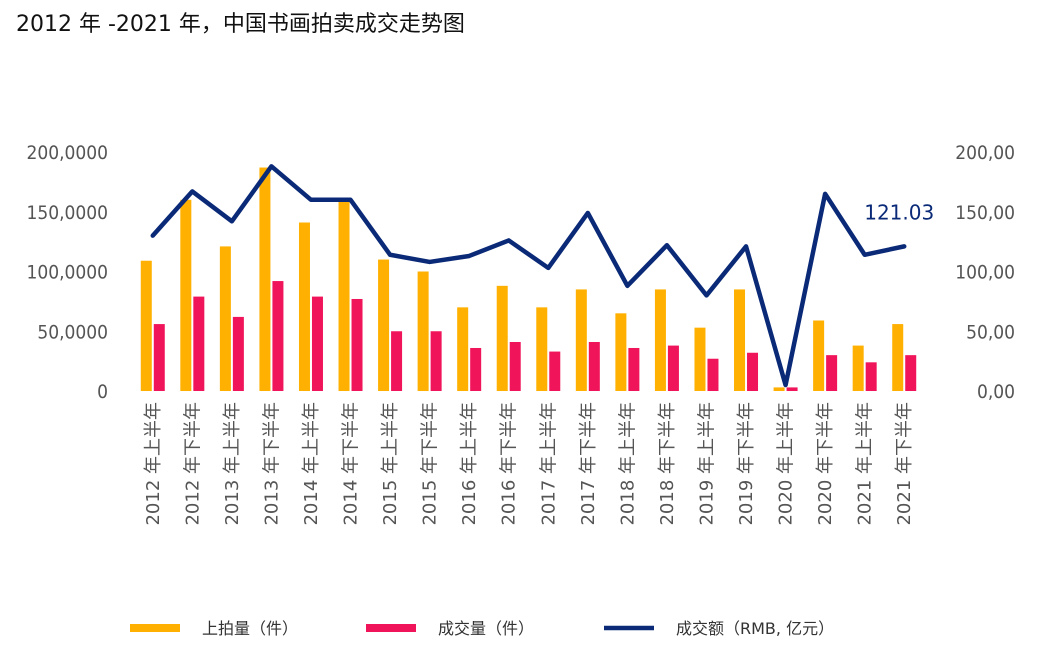 This screenshot has width=1048, height=658. Describe the element at coordinates (271, 464) in the screenshot. I see `x-axis-tick-label: 2013 年下半年` at that location.